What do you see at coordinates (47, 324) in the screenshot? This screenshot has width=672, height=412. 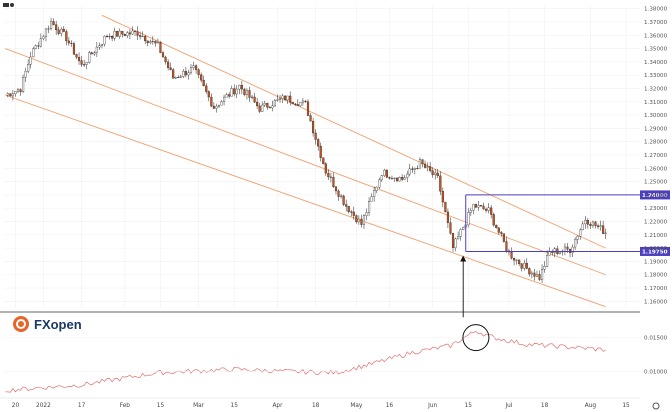 I see `fxopen-logo: FXopen` at bounding box center [47, 324].